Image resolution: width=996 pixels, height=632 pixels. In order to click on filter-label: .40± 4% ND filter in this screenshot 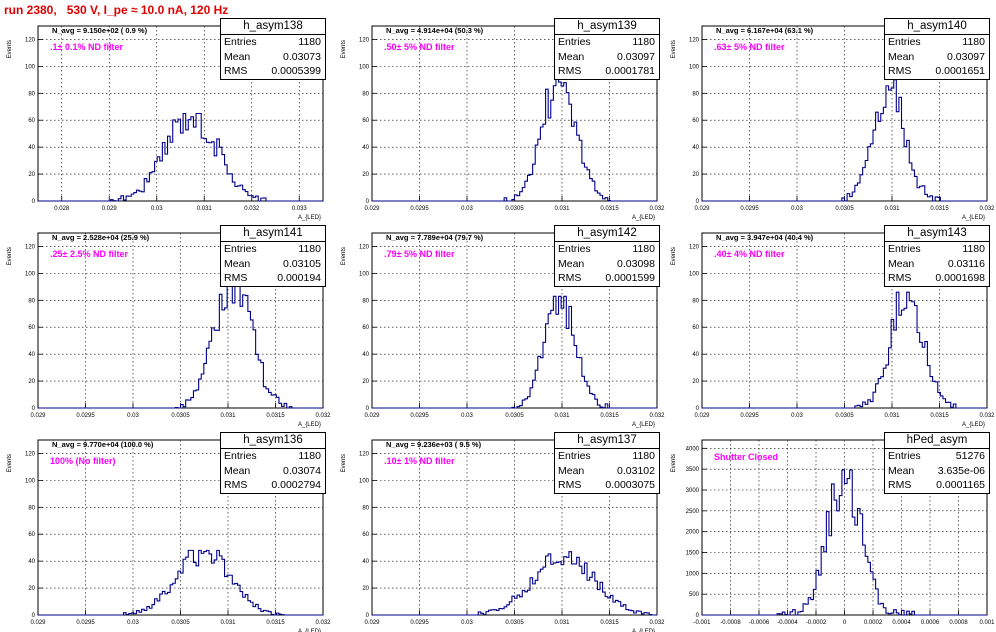, I will do `click(749, 254)`.